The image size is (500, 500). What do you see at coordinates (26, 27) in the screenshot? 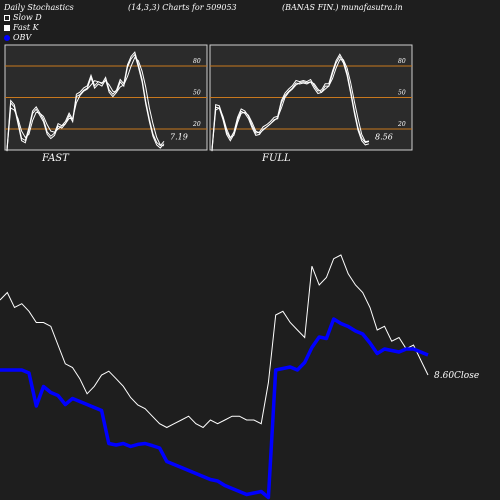
I see `legend-fast-k-label: Fast K` at bounding box center [26, 27].